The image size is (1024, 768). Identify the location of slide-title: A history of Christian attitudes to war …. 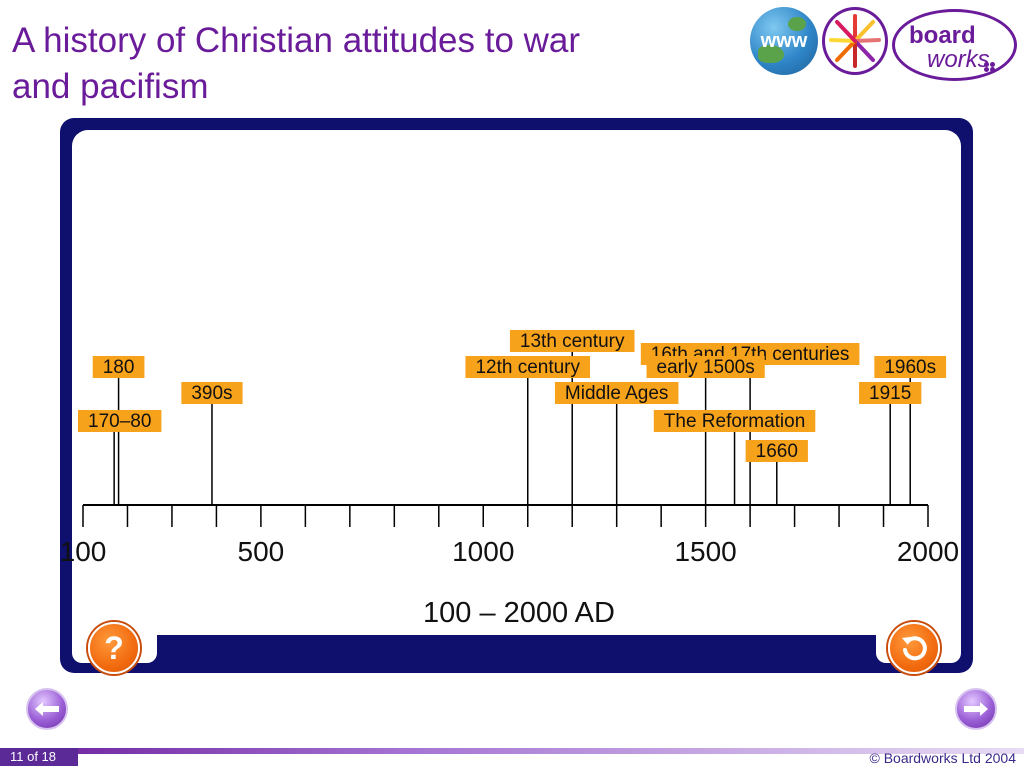
(362, 64).